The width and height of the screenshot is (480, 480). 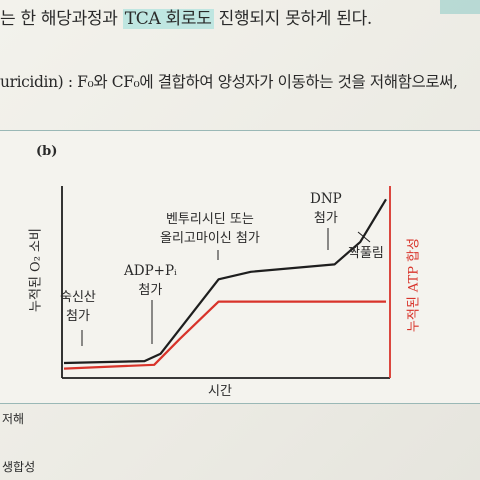 I want to click on footer-text-1: 저해, so click(x=13, y=419).